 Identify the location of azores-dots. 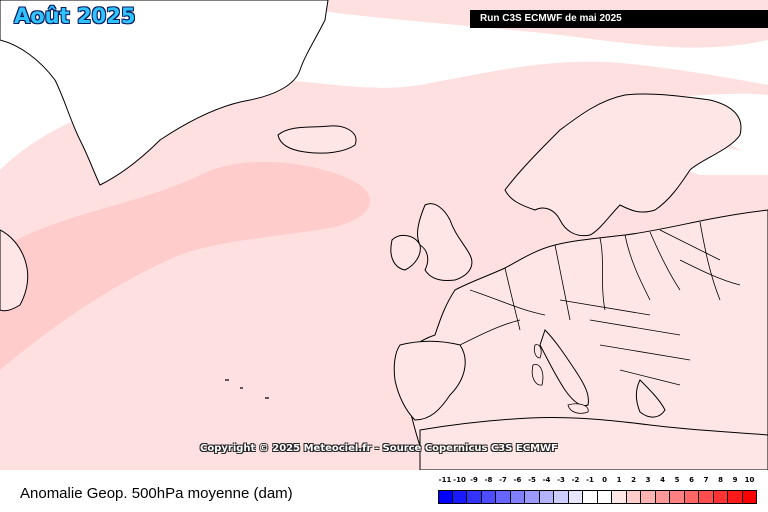
(247, 389).